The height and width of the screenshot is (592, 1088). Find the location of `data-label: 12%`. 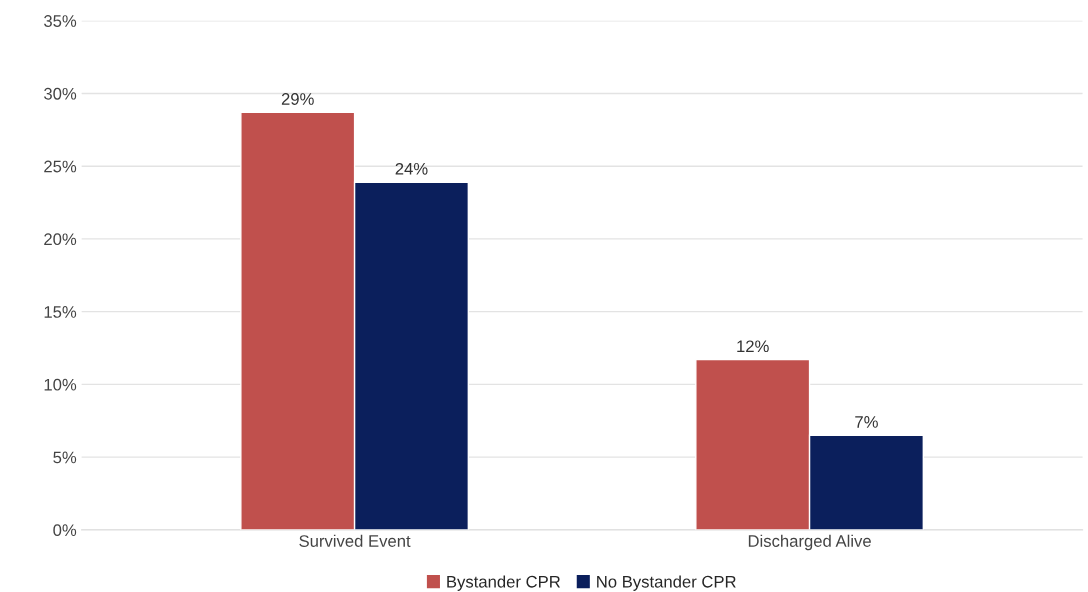

data-label: 12% is located at coordinates (753, 346).